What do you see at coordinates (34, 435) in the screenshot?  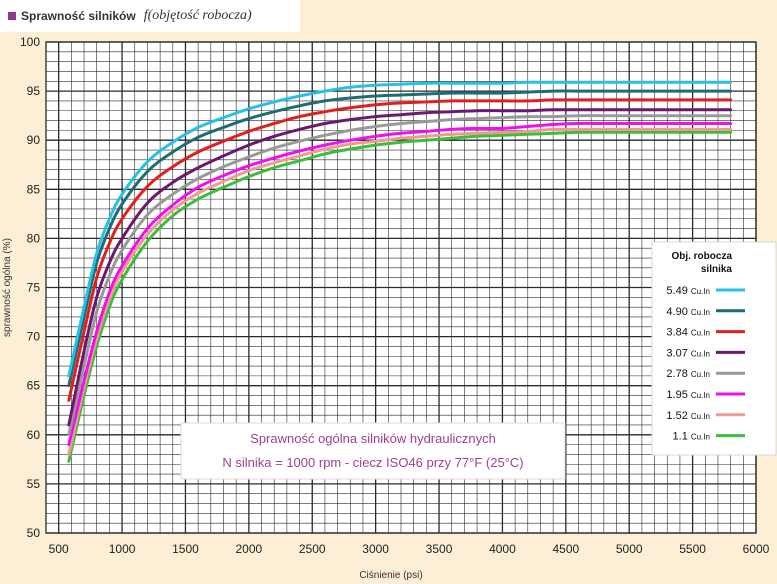 I see `y-tick-label: 60` at bounding box center [34, 435].